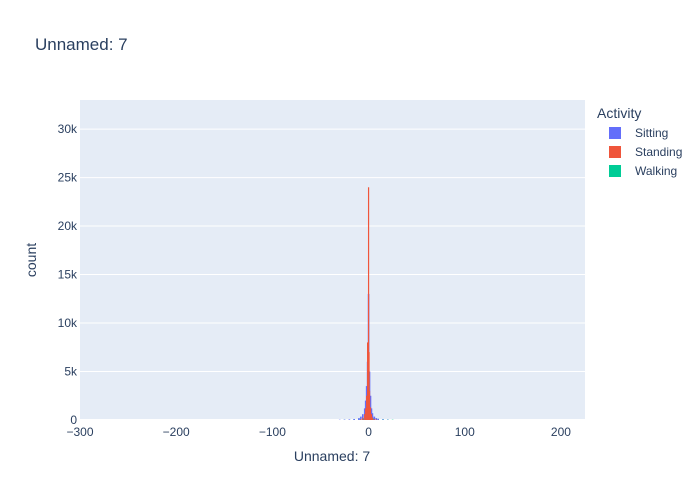  What do you see at coordinates (619, 113) in the screenshot?
I see `legend-title: Activity` at bounding box center [619, 113].